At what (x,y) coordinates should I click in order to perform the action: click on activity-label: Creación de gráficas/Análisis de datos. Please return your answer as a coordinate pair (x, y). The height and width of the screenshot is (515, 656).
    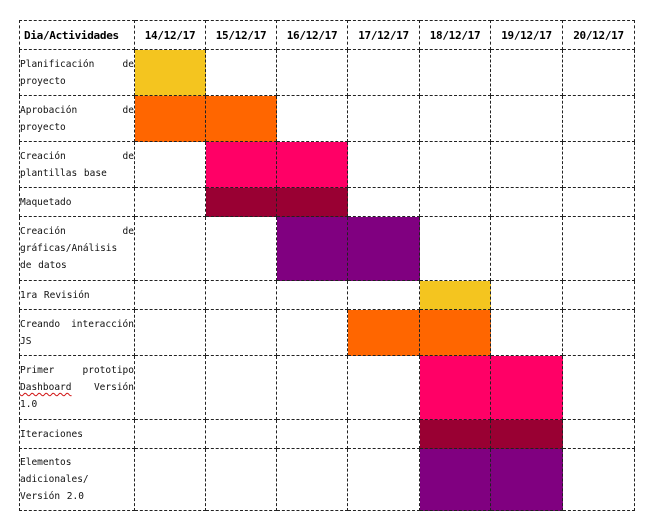
    Looking at the image, I should click on (77, 248).